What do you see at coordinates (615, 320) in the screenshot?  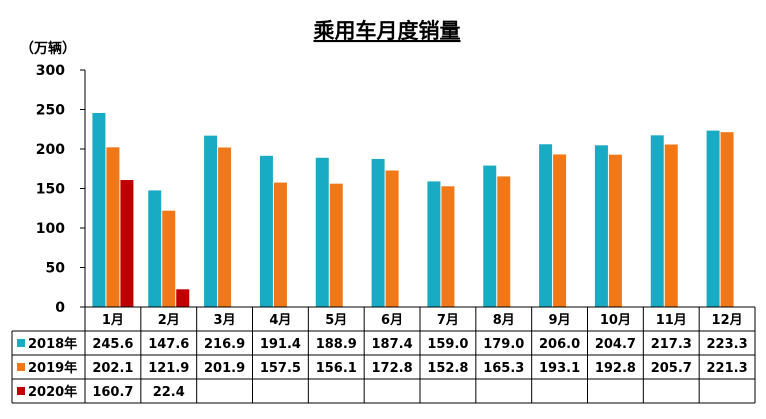 I see `category-label: 10月` at bounding box center [615, 320].